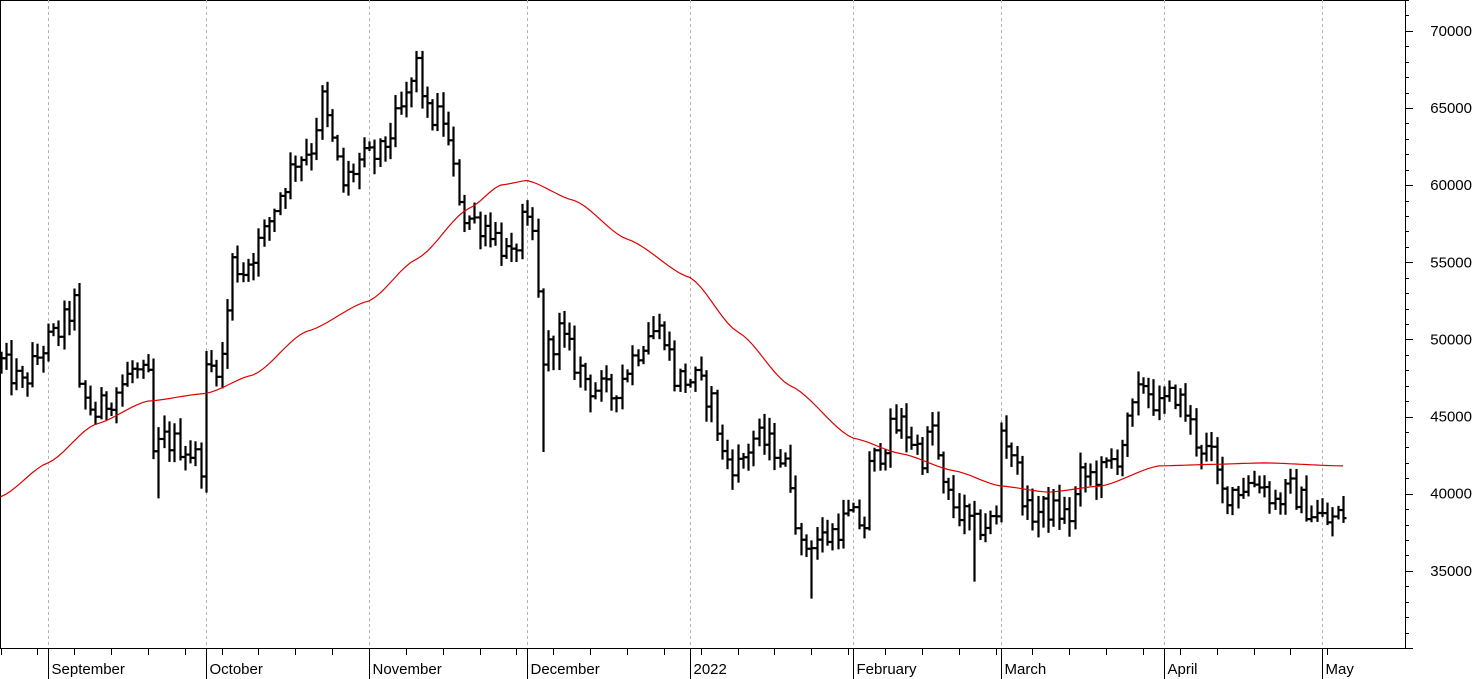 The image size is (1476, 679). I want to click on x-tick-label: May, so click(1340, 669).